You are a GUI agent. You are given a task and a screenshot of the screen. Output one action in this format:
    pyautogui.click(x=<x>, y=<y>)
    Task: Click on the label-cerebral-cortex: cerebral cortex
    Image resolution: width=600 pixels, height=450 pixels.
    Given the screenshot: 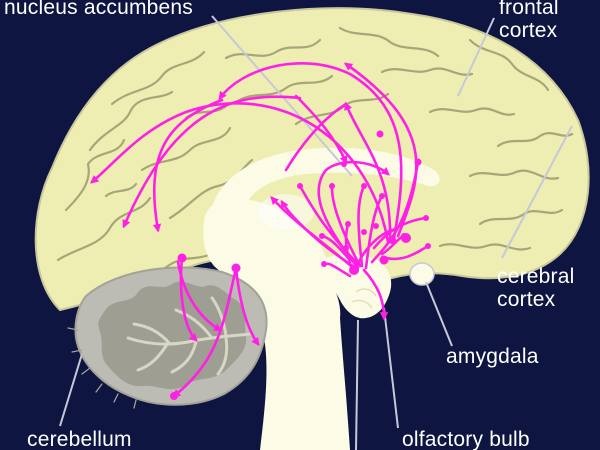 What is the action you would take?
    pyautogui.click(x=535, y=288)
    